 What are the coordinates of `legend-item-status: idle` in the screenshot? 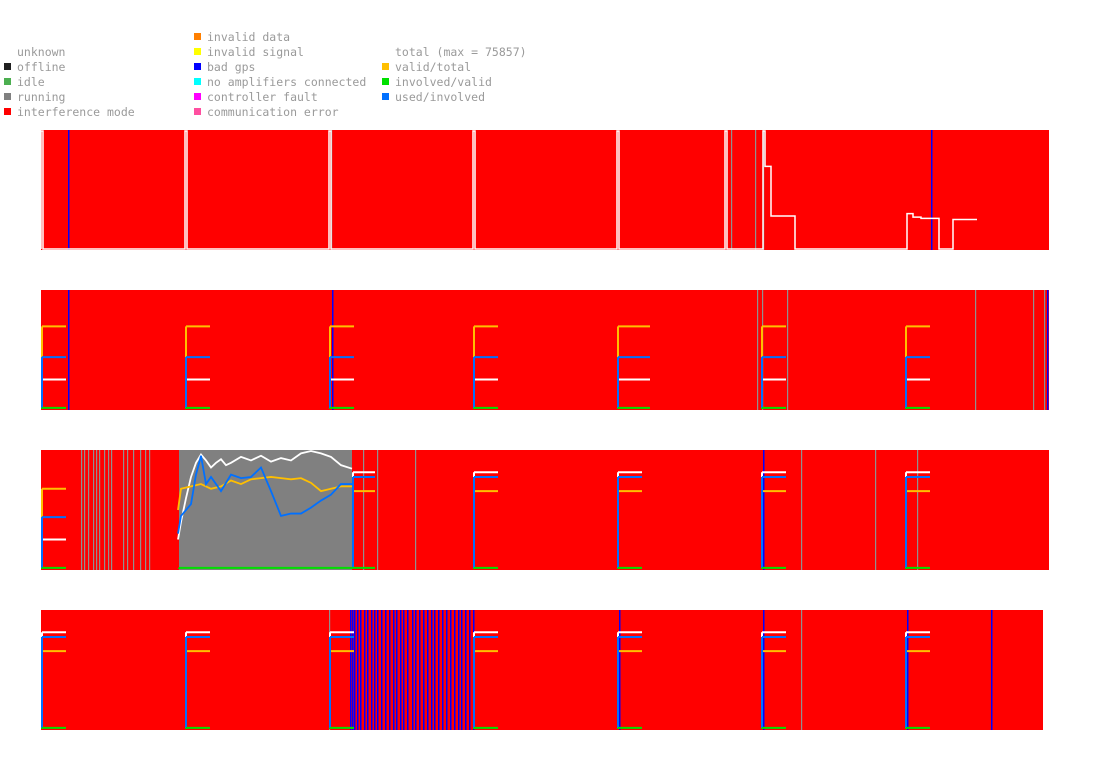 It's located at (24, 81).